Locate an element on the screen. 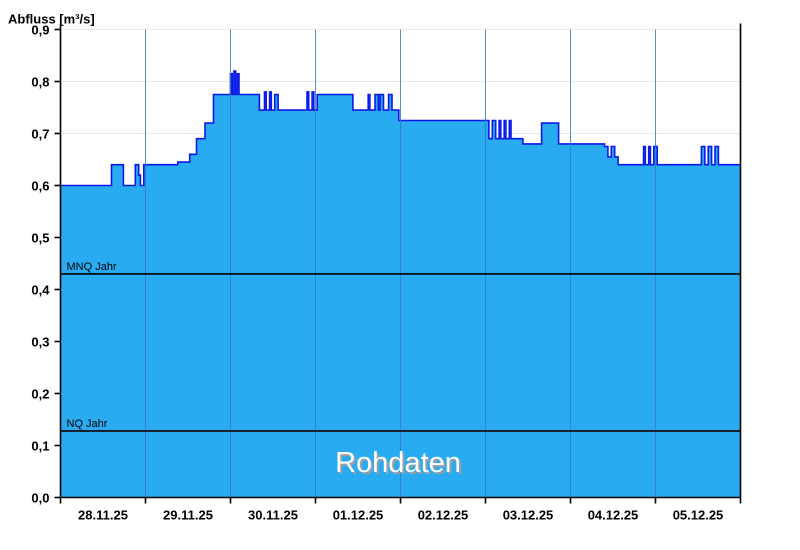 The image size is (800, 550). watermark-shadow: Rohdaten is located at coordinates (400, 465).